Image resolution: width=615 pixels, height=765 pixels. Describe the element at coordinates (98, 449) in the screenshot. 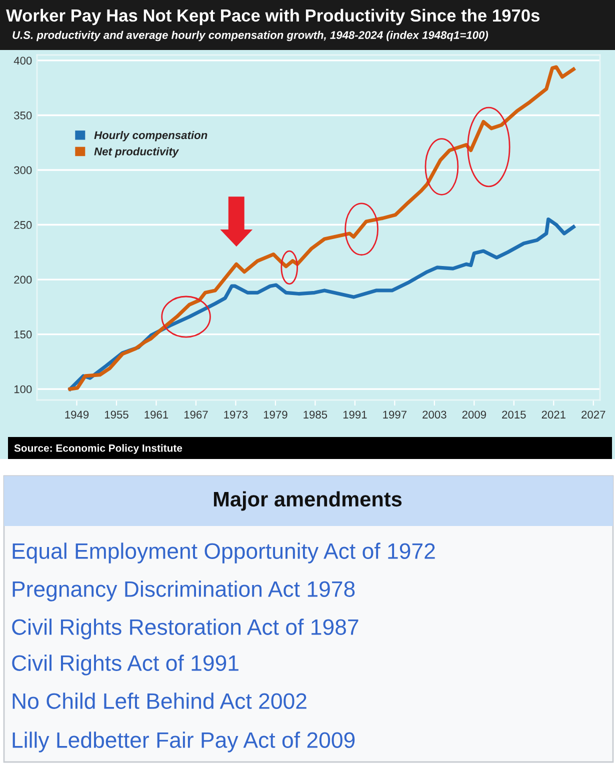

I see `source-note: Source: Economic Policy Institute` at that location.